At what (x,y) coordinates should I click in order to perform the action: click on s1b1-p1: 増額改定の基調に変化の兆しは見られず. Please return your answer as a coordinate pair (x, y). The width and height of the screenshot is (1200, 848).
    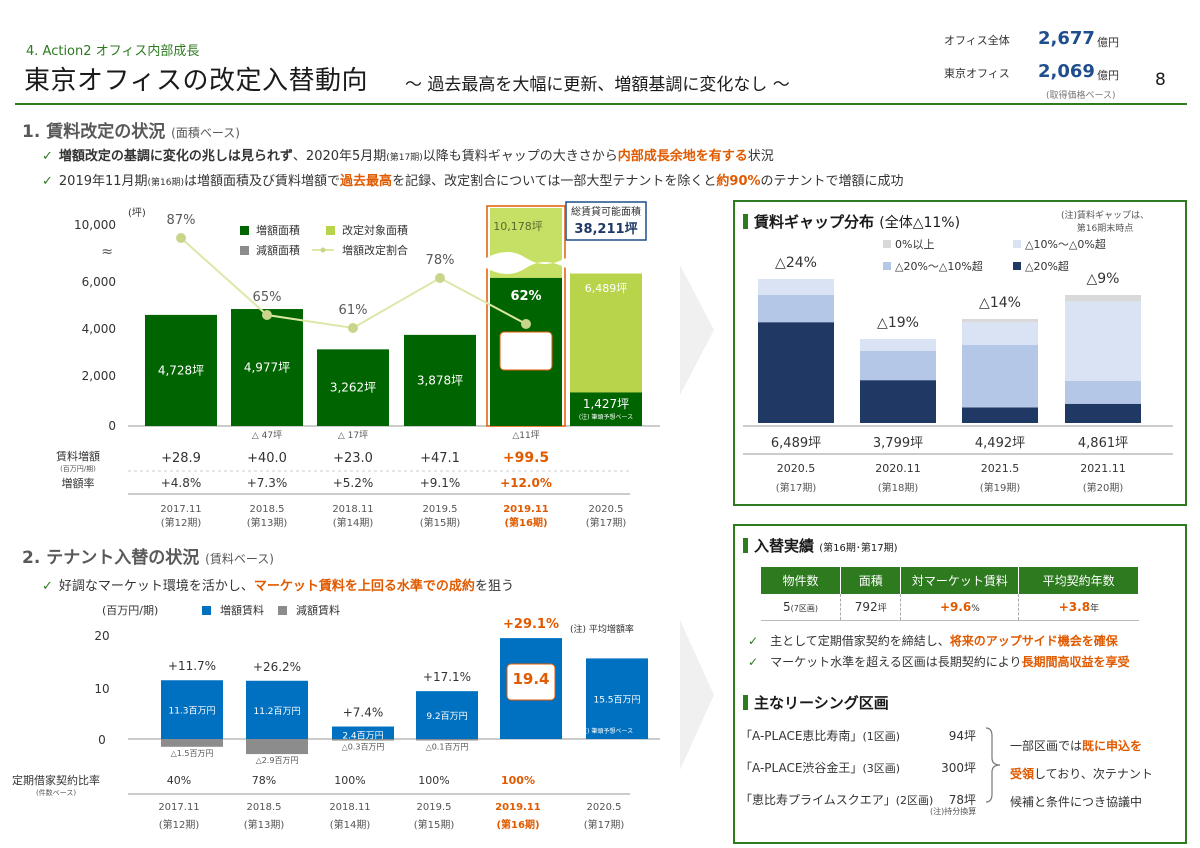
    Looking at the image, I should click on (175, 156).